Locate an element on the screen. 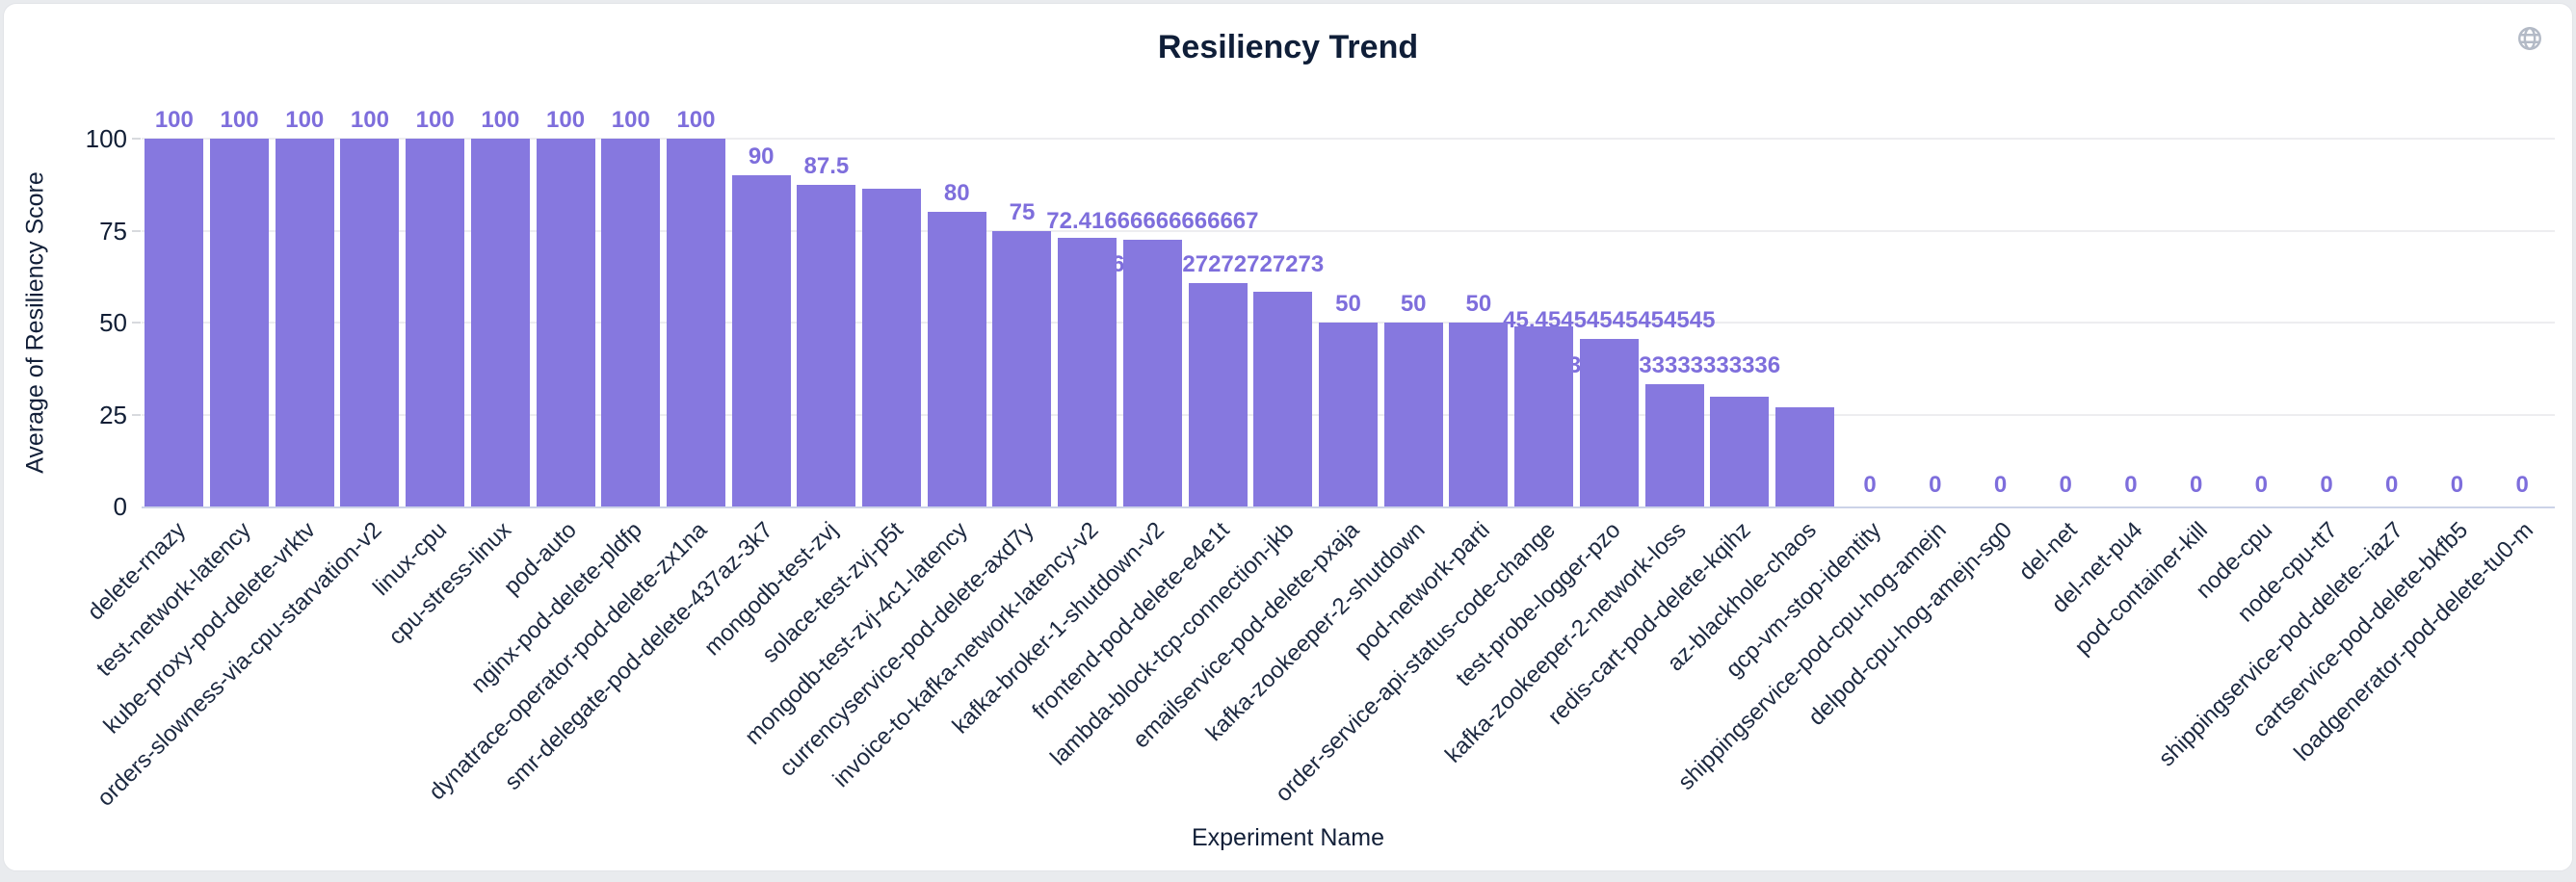 This screenshot has height=882, width=2576. y-axis-title: Average of Resiliency Score is located at coordinates (35, 322).